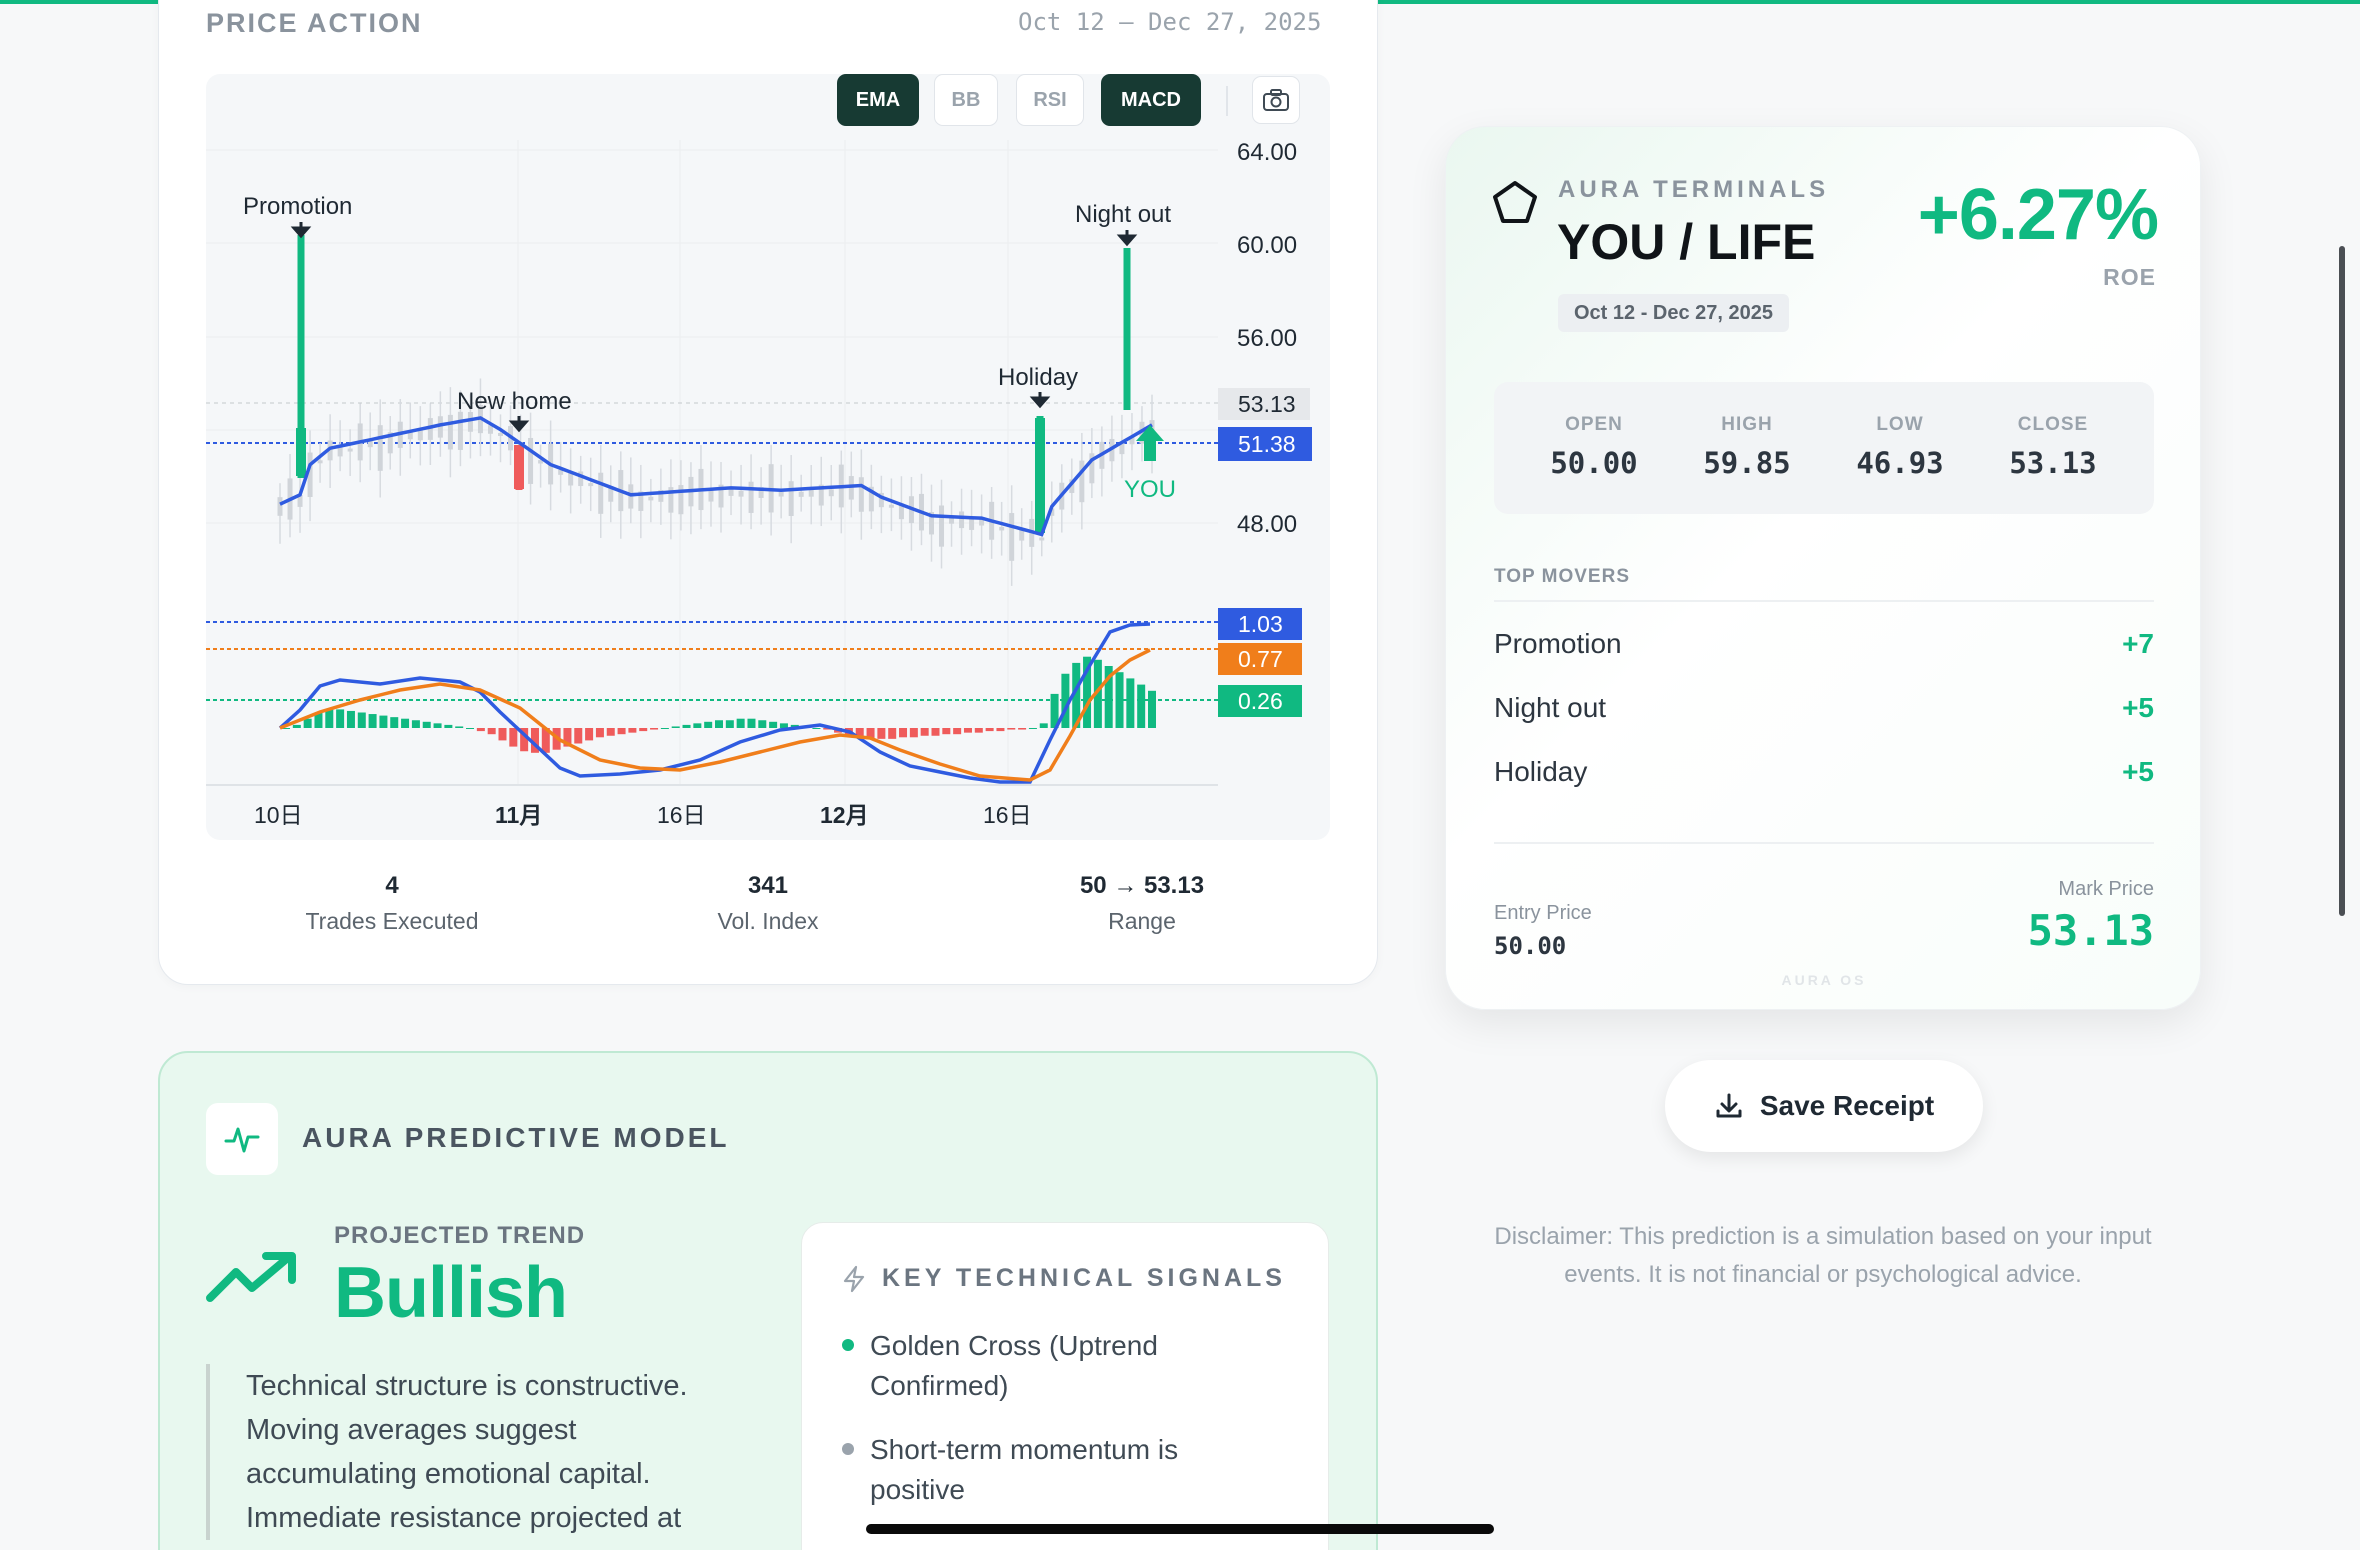 This screenshot has width=2360, height=1550. What do you see at coordinates (2129, 277) in the screenshot?
I see `roe-label: ROE` at bounding box center [2129, 277].